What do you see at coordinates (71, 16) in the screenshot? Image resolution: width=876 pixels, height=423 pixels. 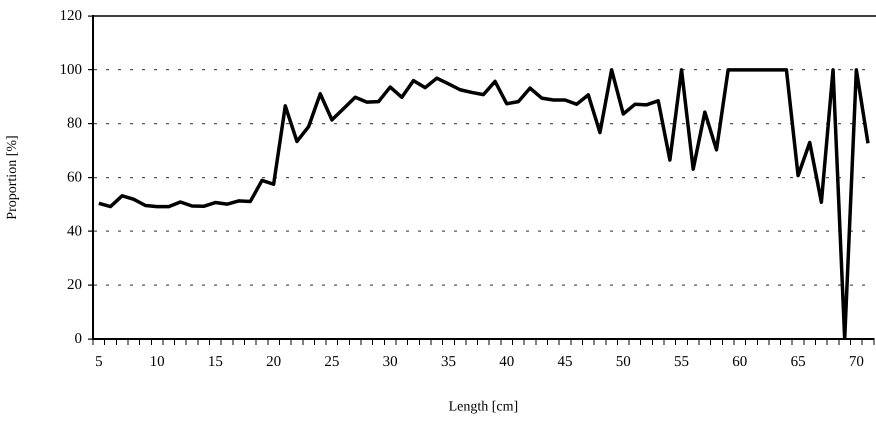 I see `y-tick-label: 120` at bounding box center [71, 16].